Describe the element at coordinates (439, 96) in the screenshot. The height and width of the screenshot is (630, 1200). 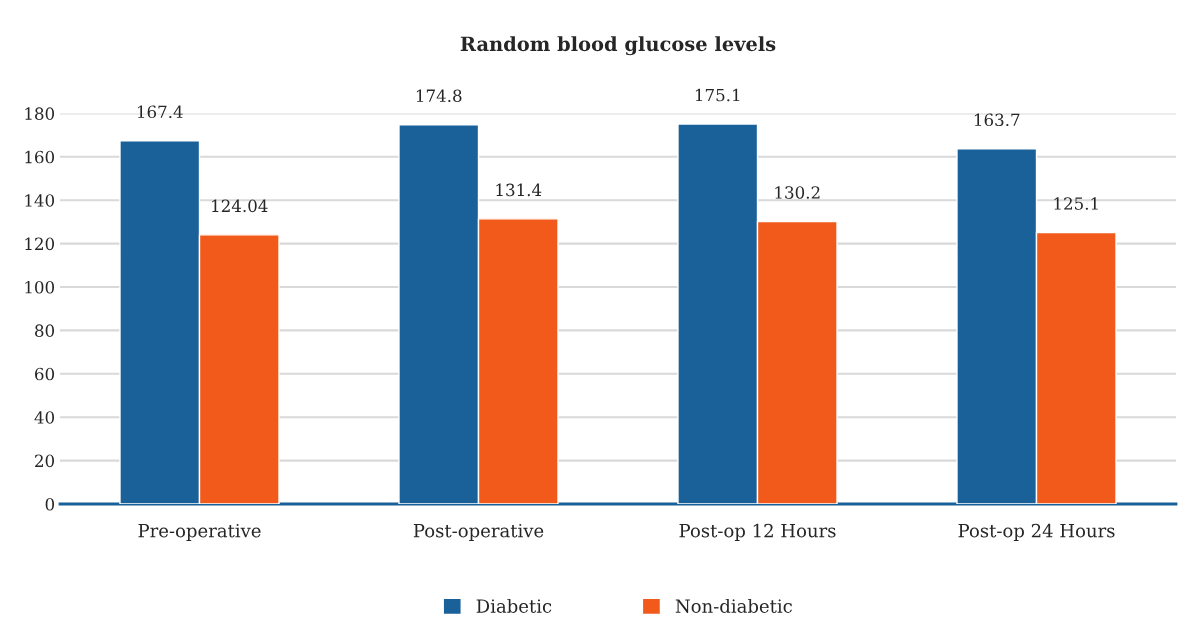
I see `data-label: 174.8` at that location.